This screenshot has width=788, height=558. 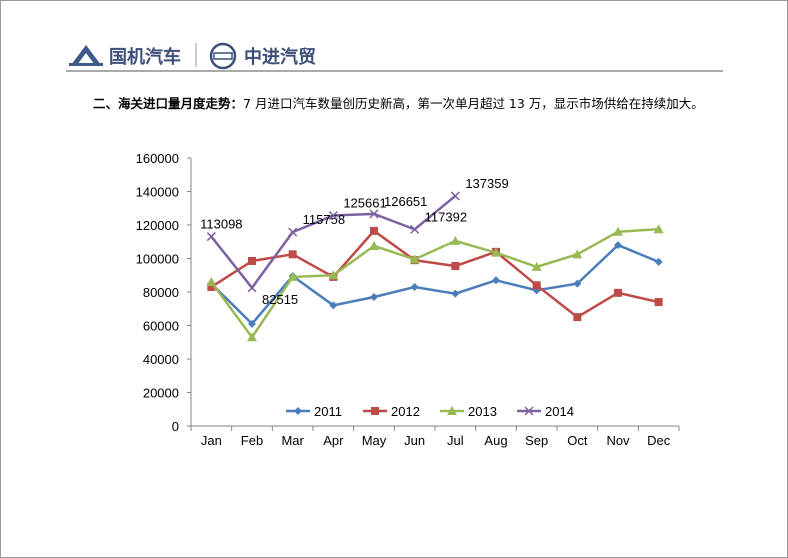 What do you see at coordinates (161, 326) in the screenshot?
I see `y-tick-label: 60000` at bounding box center [161, 326].